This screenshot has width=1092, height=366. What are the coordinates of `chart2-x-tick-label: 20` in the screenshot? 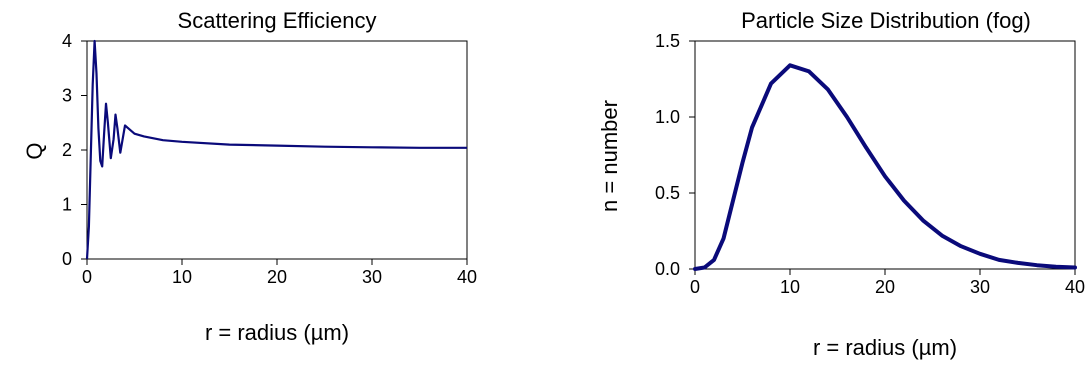 It's located at (885, 287).